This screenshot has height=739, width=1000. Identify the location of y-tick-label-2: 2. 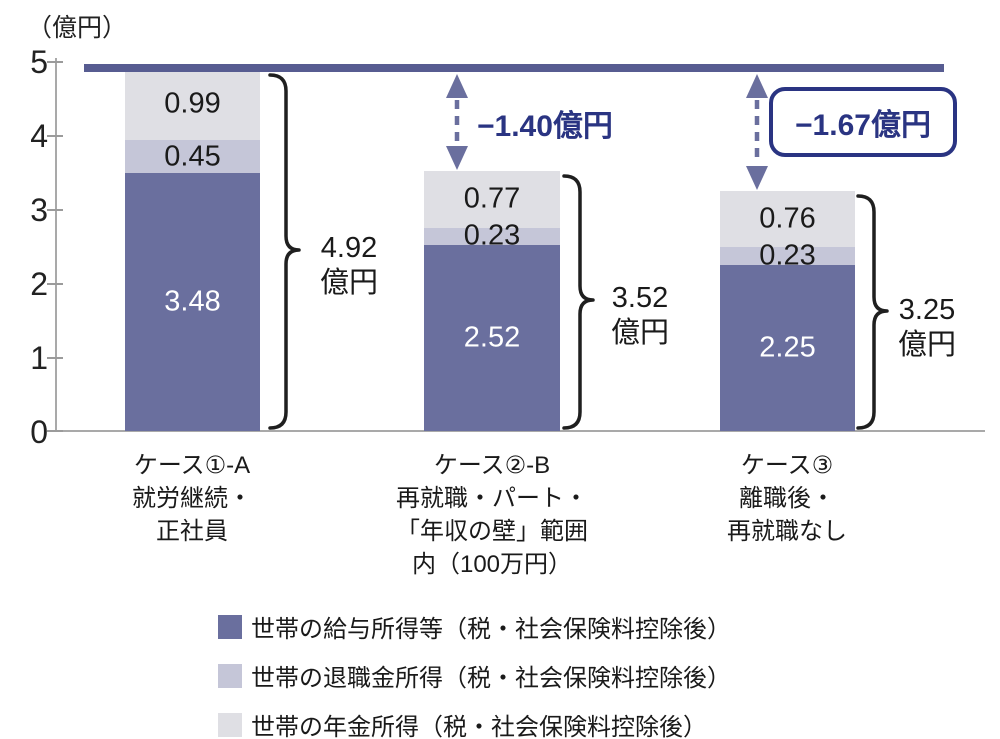
(39, 284).